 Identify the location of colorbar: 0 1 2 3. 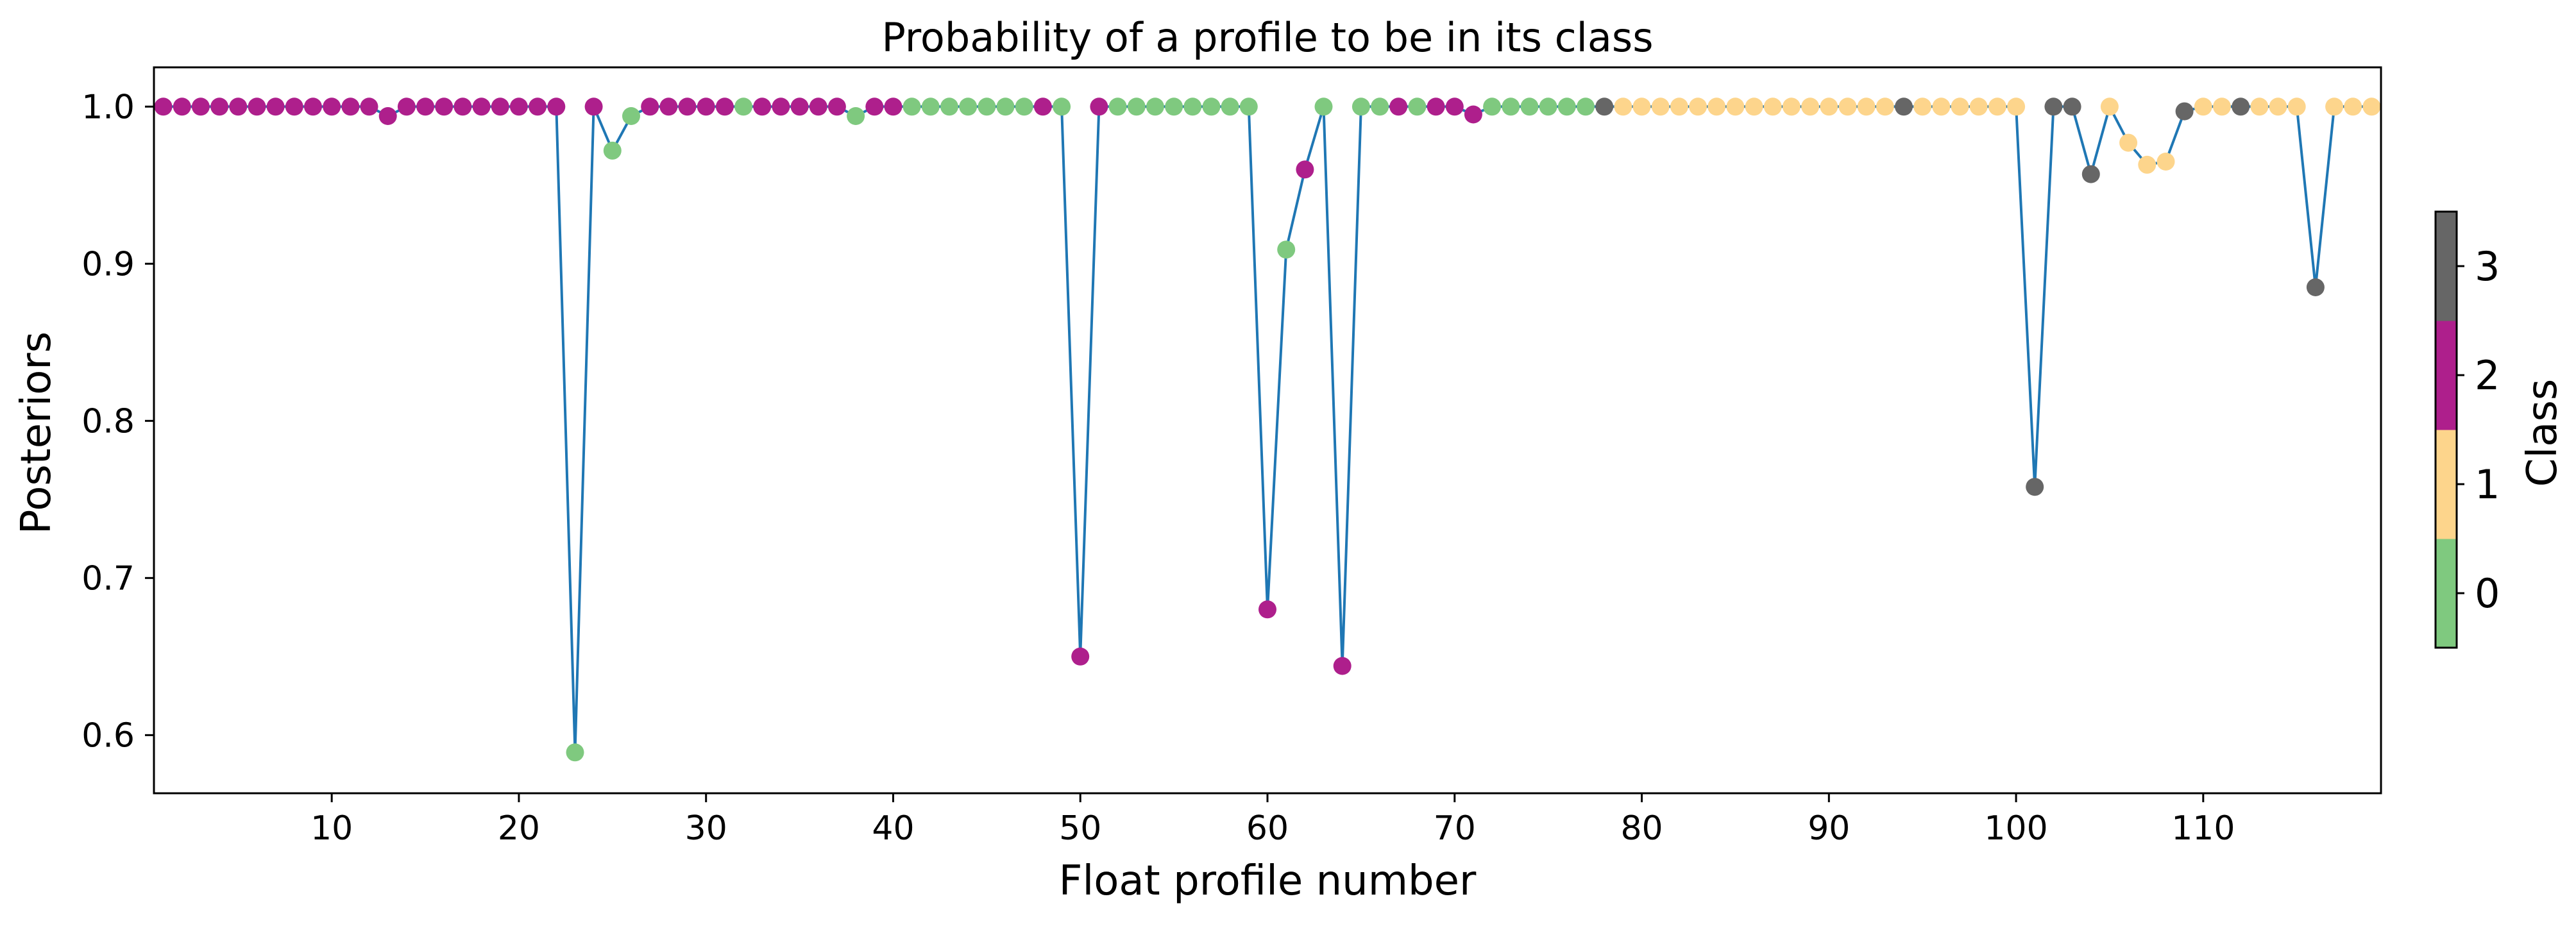
(2467, 430).